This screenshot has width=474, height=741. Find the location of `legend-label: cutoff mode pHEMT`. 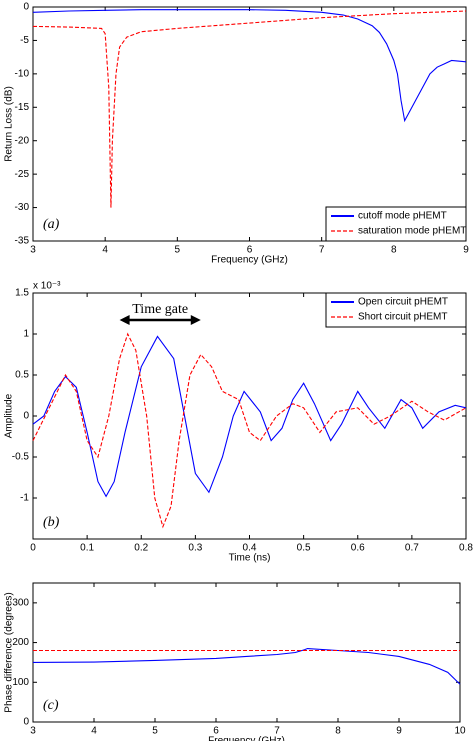

legend-label: cutoff mode pHEMT is located at coordinates (402, 216).